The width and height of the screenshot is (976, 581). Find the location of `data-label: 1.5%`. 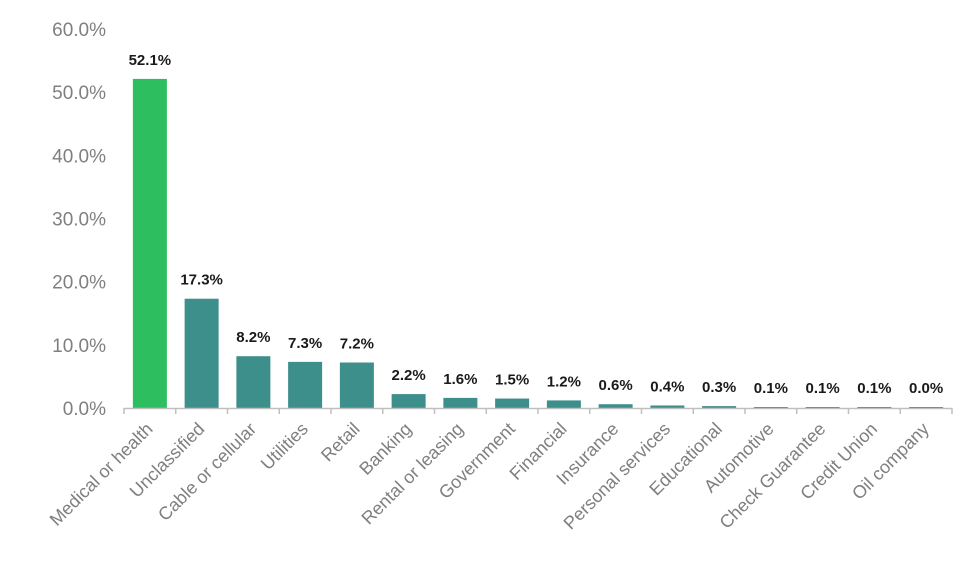

data-label: 1.5% is located at coordinates (512, 380).